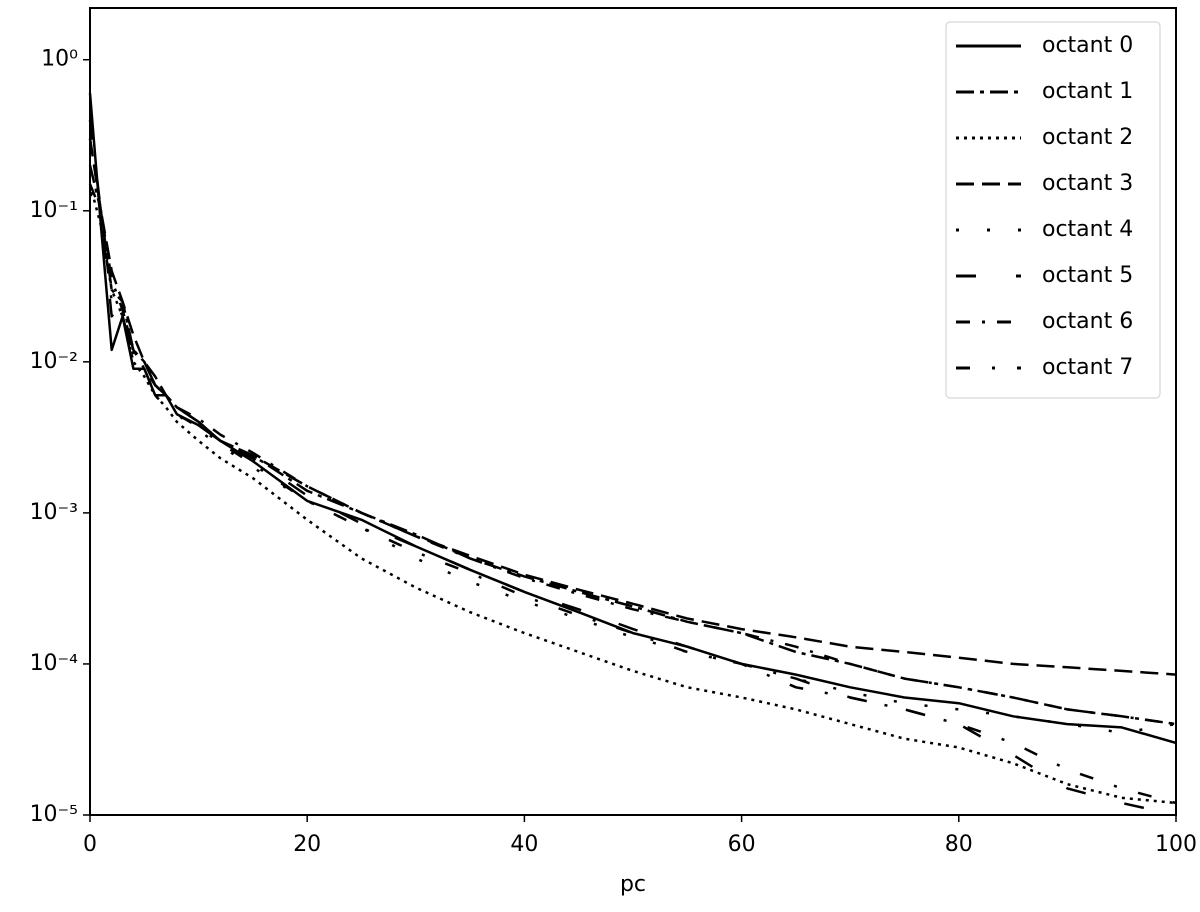 This screenshot has width=1200, height=912. Describe the element at coordinates (54, 210) in the screenshot. I see `y-tick-label: 10⁻¹` at that location.